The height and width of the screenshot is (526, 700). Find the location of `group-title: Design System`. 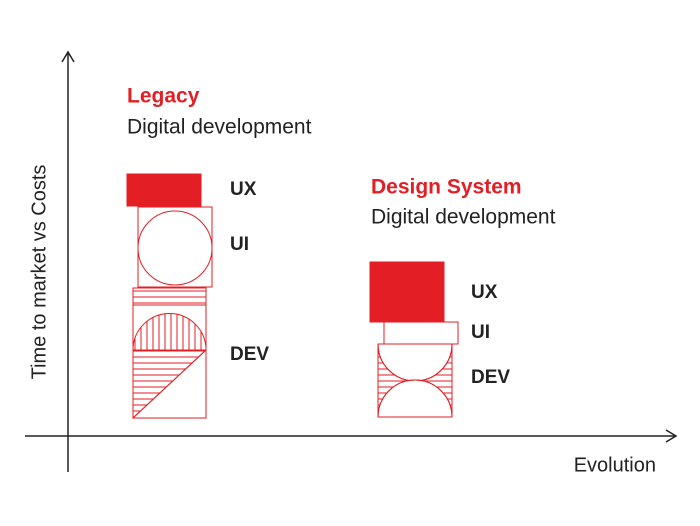

group-title: Design System is located at coordinates (446, 187).